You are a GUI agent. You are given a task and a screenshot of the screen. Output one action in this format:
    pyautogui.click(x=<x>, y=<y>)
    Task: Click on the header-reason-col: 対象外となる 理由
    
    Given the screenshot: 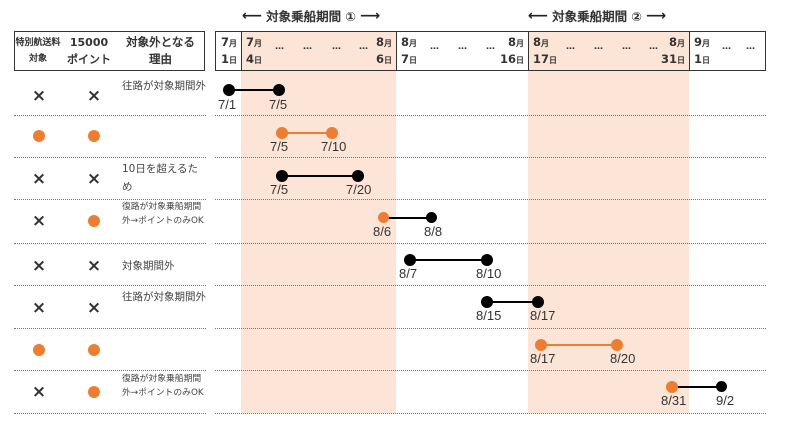 What is the action you would take?
    pyautogui.click(x=160, y=51)
    